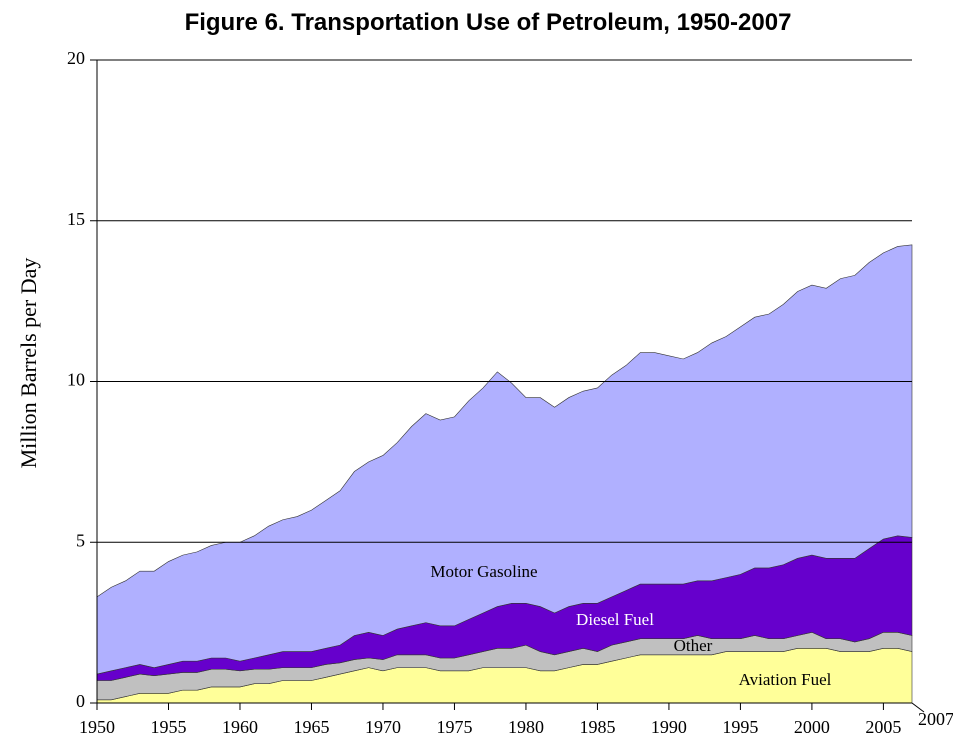 This screenshot has width=953, height=747. What do you see at coordinates (597, 727) in the screenshot?
I see `x-tick-label: 1985` at bounding box center [597, 727].